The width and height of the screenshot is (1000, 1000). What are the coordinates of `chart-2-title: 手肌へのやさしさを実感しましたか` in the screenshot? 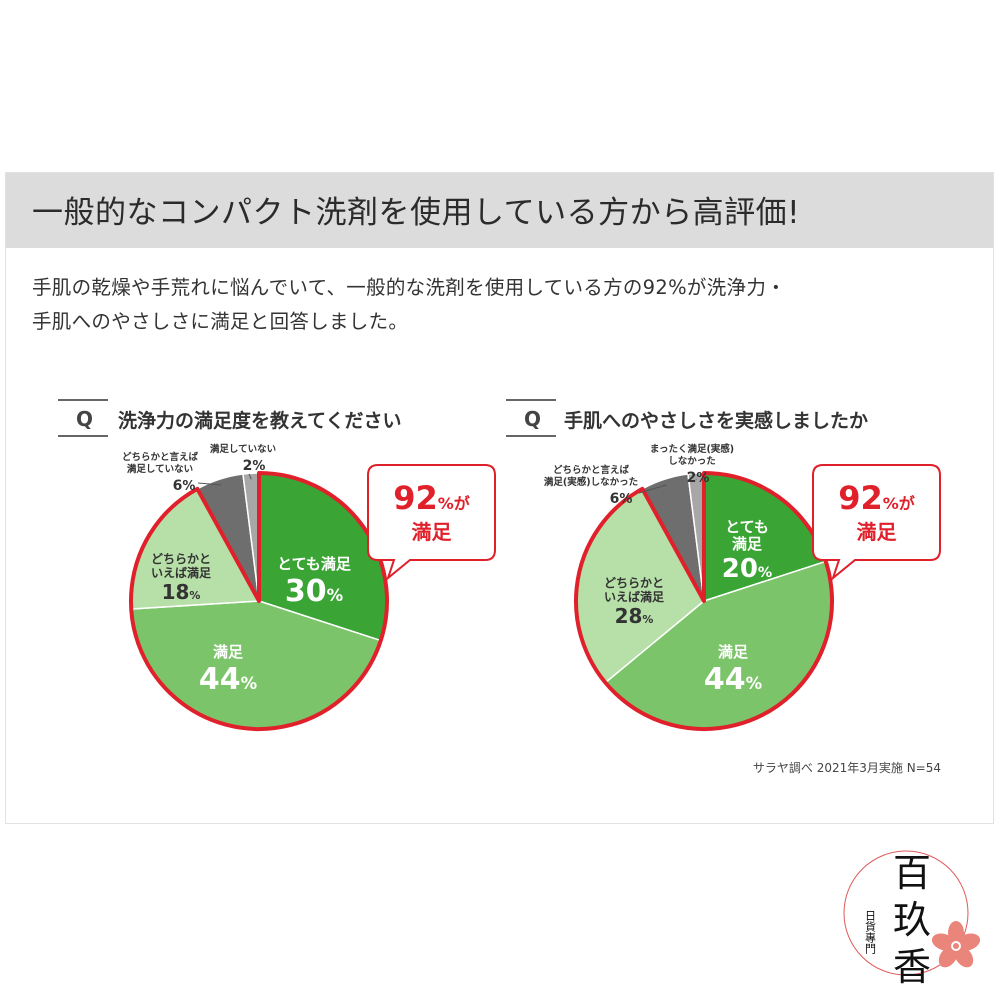 It's located at (716, 421).